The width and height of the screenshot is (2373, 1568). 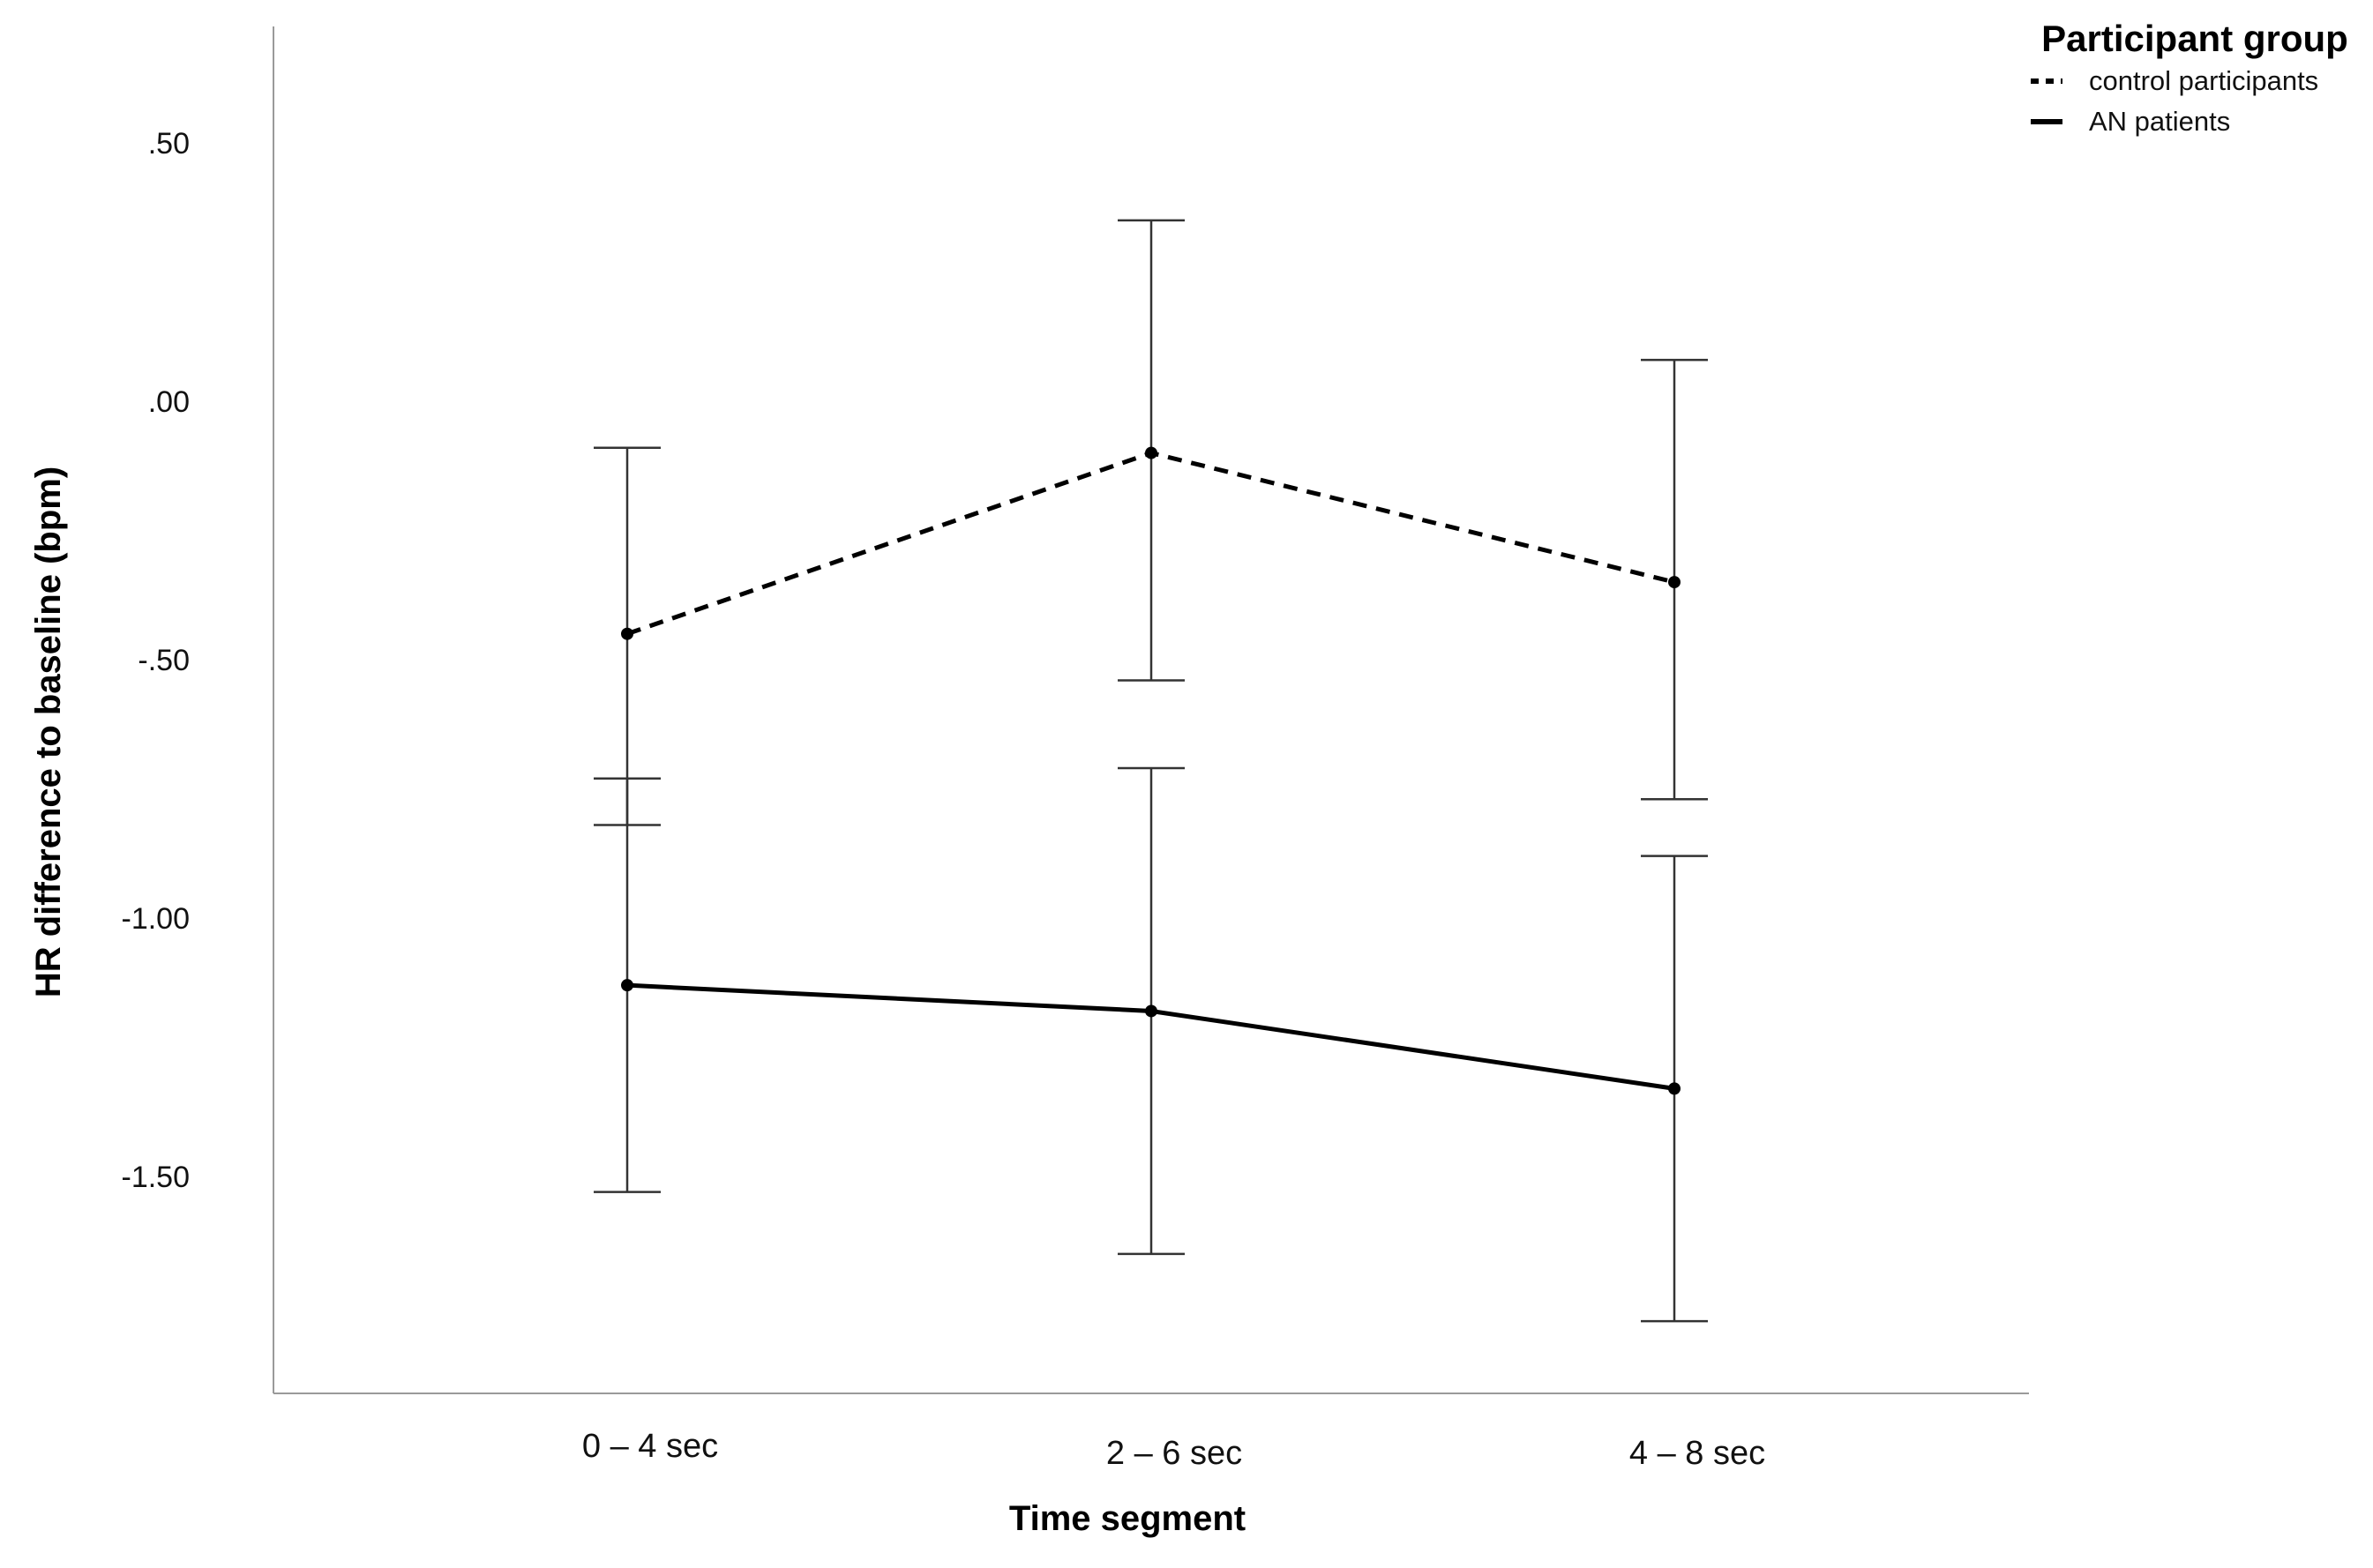 What do you see at coordinates (1127, 1518) in the screenshot?
I see `x-axis-title: Time segment` at bounding box center [1127, 1518].